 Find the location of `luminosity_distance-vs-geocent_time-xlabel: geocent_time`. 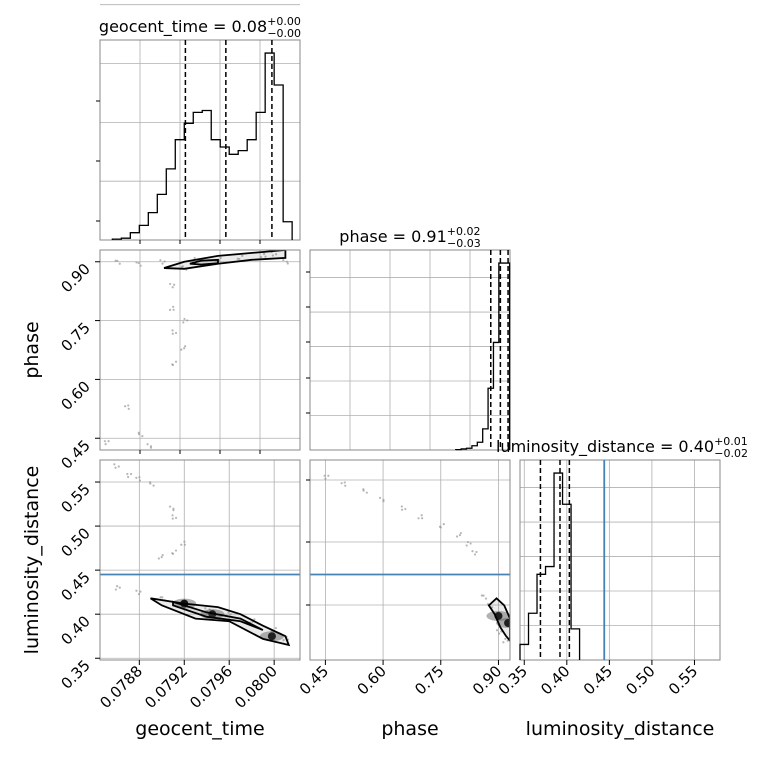

luminosity_distance-vs-geocent_time-xlabel: geocent_time is located at coordinates (199, 729).